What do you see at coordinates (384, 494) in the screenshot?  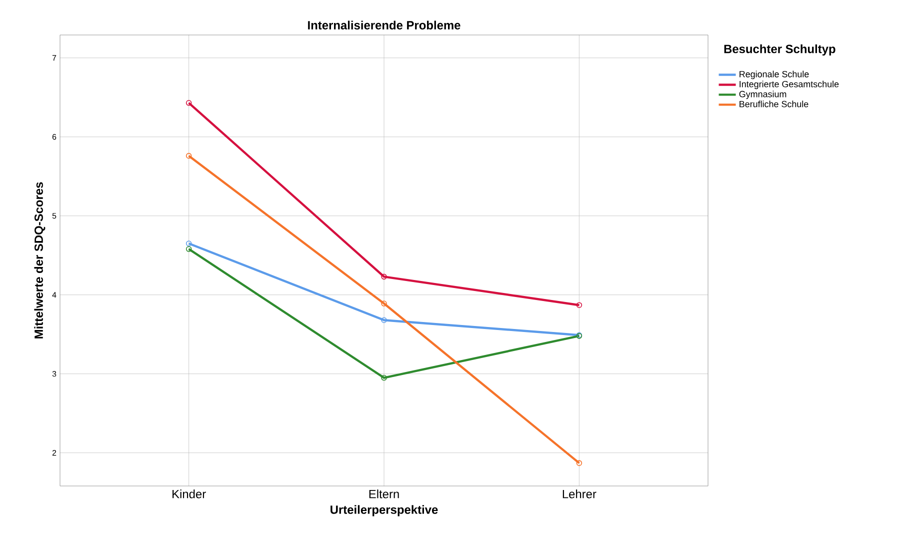 I see `x-tick-label: Eltern` at bounding box center [384, 494].